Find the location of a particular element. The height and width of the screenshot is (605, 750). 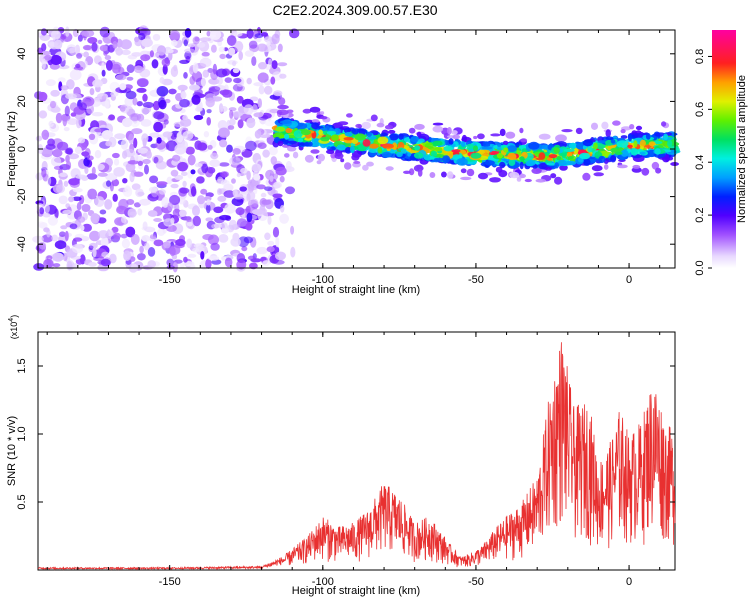

x-tick-label: -50 is located at coordinates (476, 582).